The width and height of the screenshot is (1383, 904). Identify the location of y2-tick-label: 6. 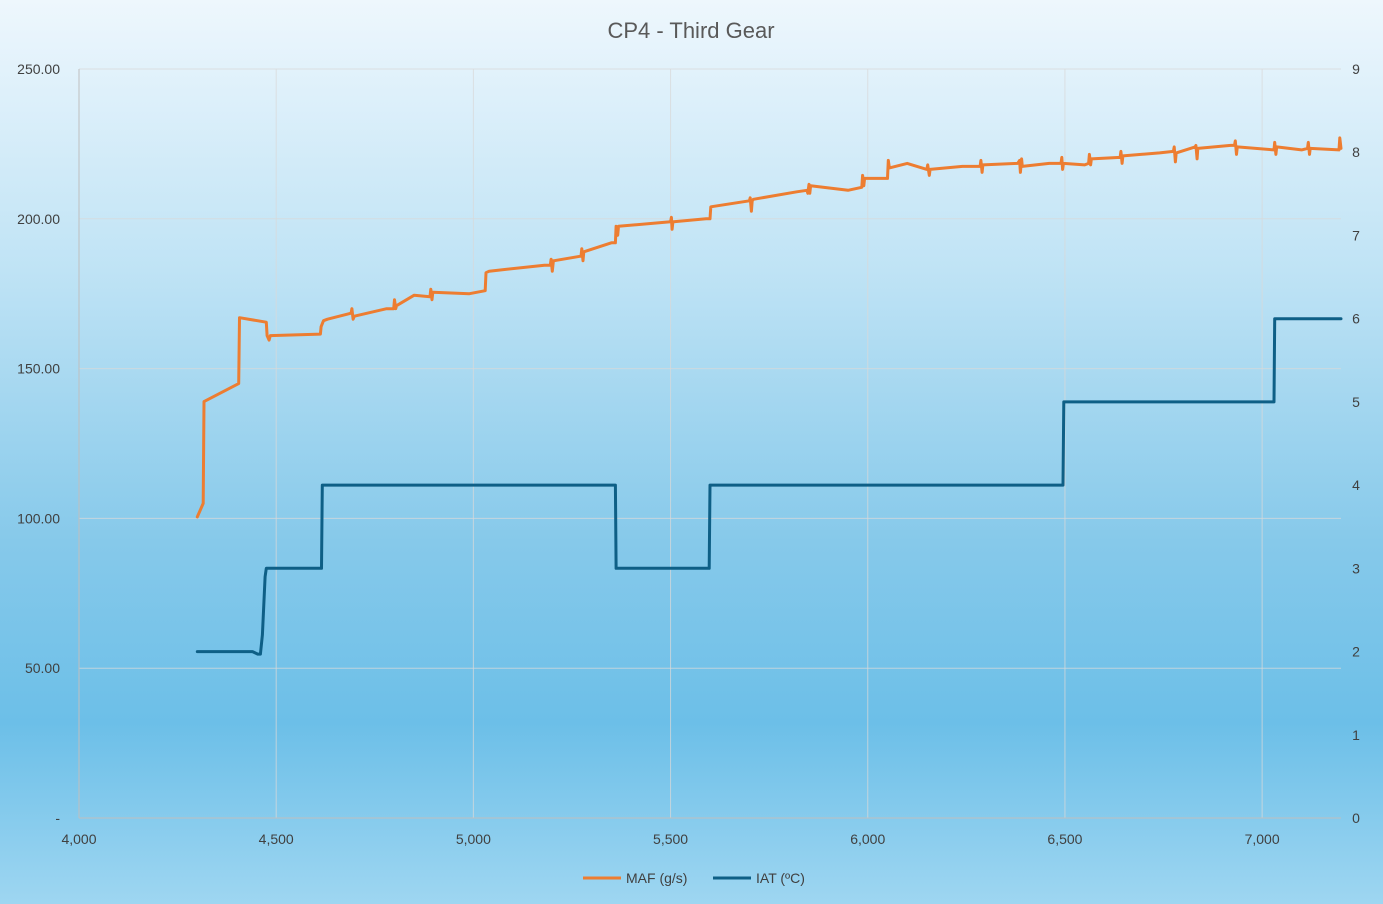
(1356, 319).